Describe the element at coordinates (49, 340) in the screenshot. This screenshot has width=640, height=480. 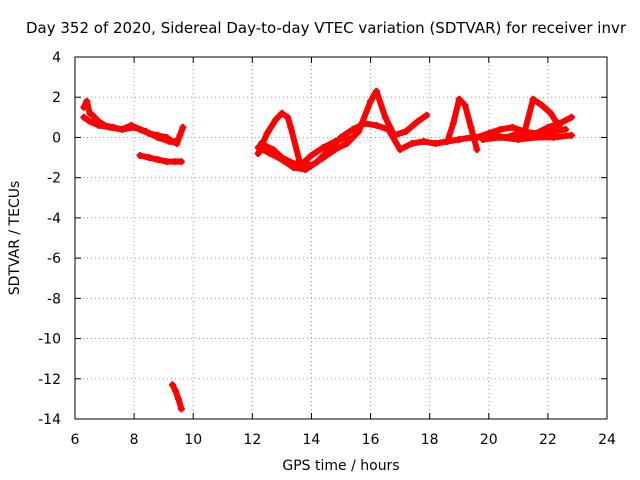
I see `y-tick-label: -10` at that location.